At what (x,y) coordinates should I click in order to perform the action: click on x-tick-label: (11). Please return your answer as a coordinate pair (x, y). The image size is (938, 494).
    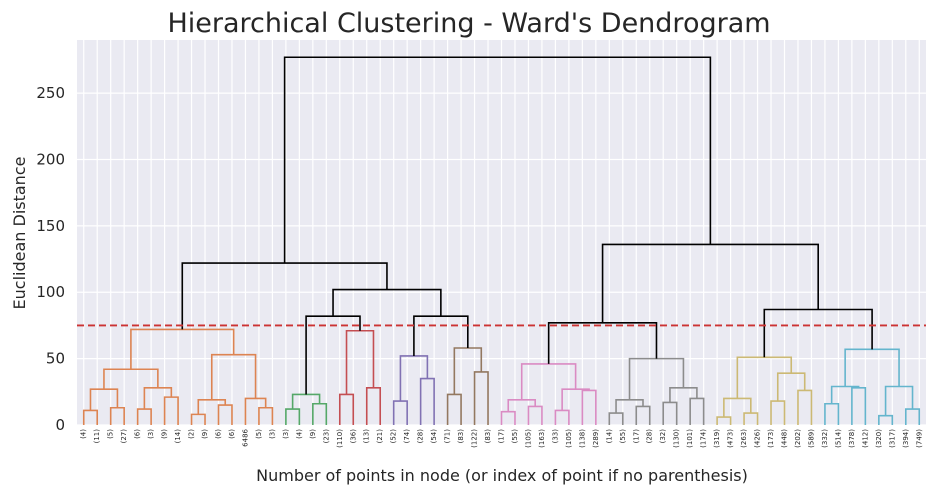
    Looking at the image, I should click on (97, 436).